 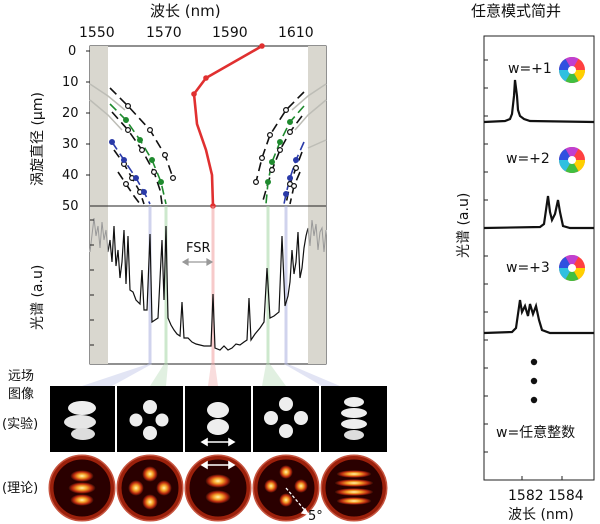 I want to click on top-tick: 1610, so click(x=296, y=33).